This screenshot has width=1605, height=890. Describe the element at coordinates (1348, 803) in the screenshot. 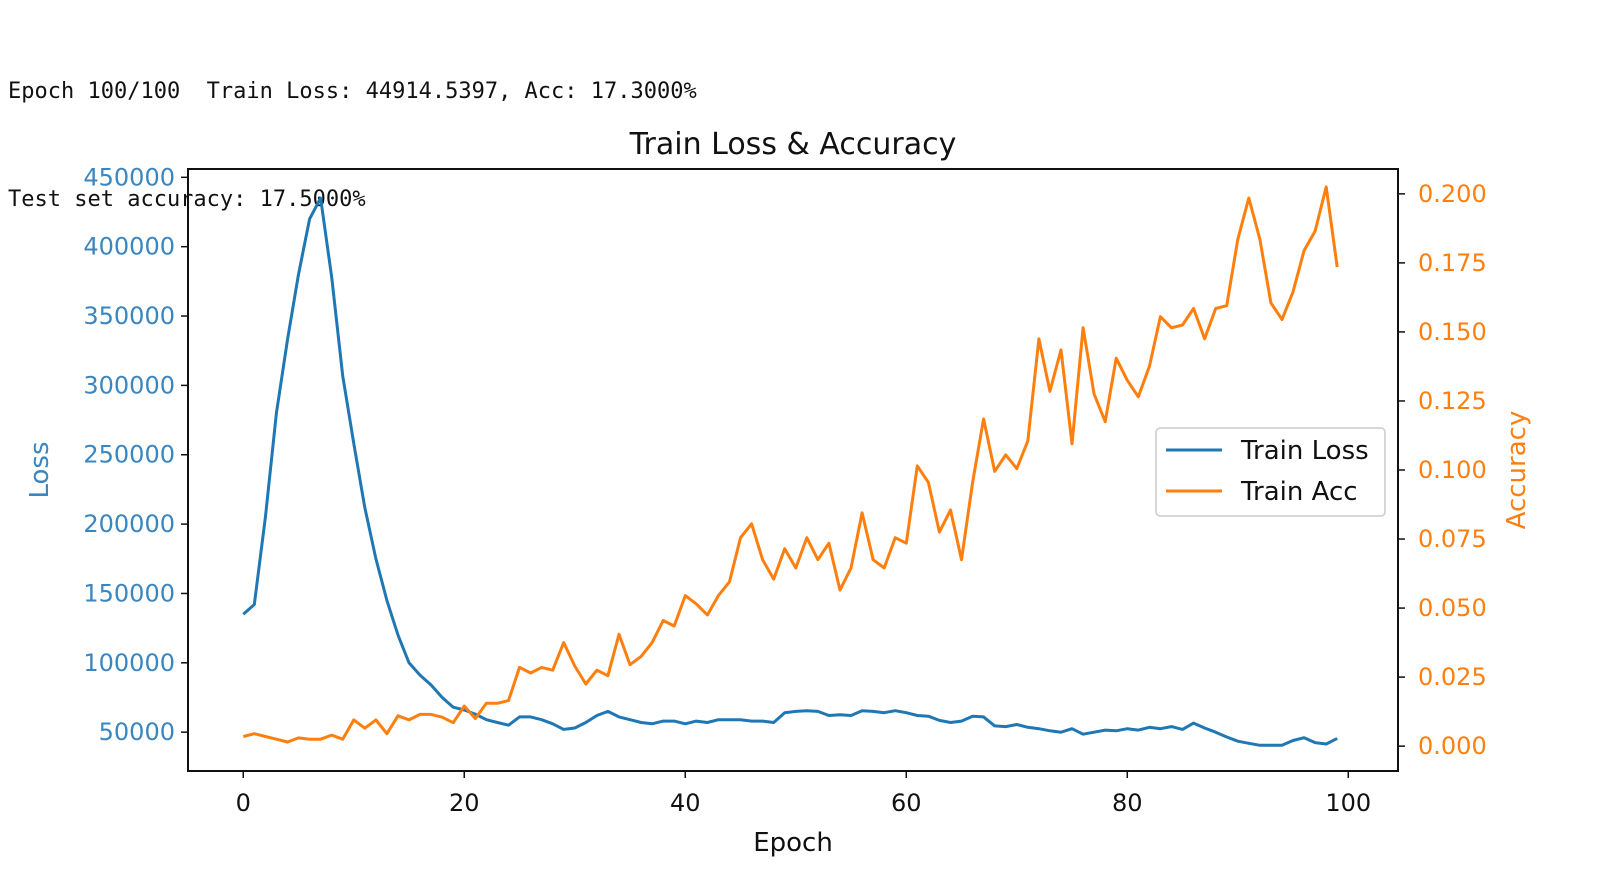

I see `x-tick-label: 100` at that location.